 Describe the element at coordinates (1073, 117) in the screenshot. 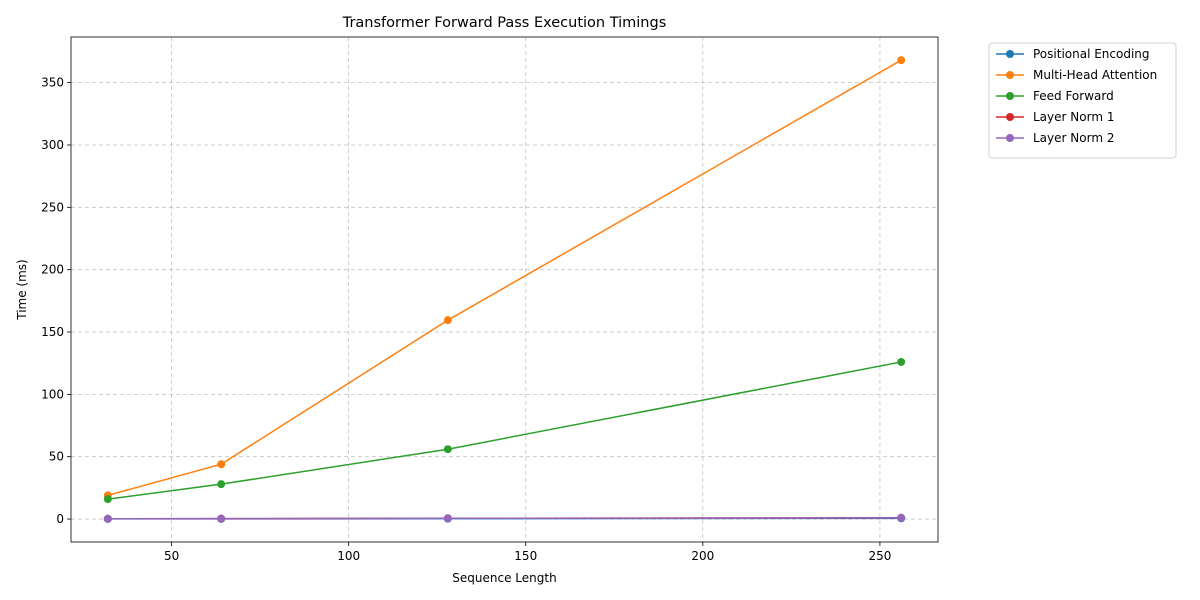

I see `legend-label: Layer Norm 1` at that location.